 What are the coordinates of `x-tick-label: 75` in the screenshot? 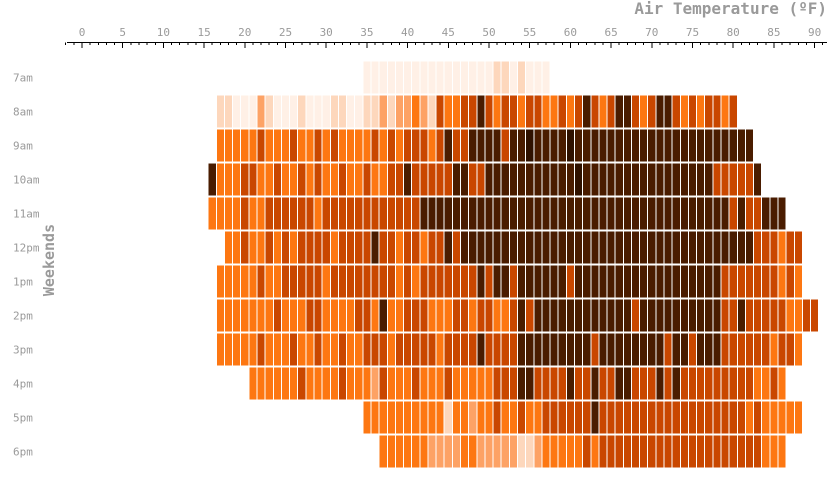 It's located at (692, 32).